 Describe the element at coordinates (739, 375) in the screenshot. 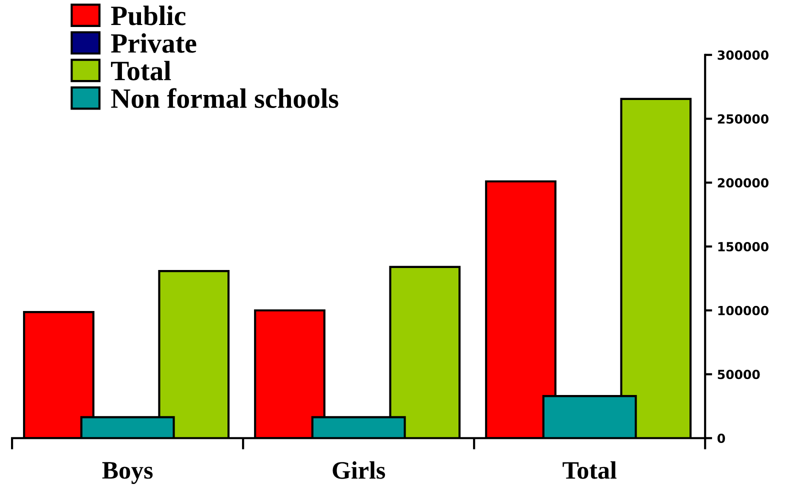

I see `y-tick-label: 50000` at that location.